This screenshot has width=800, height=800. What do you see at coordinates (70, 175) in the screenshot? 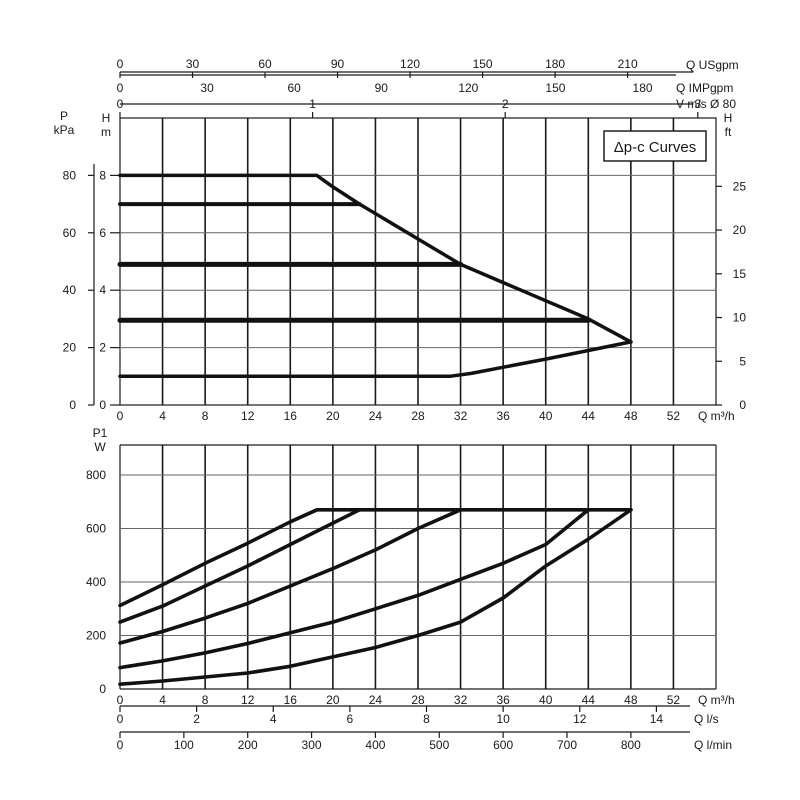
I see `top-y-kpa-tick-label: 80` at bounding box center [70, 175].